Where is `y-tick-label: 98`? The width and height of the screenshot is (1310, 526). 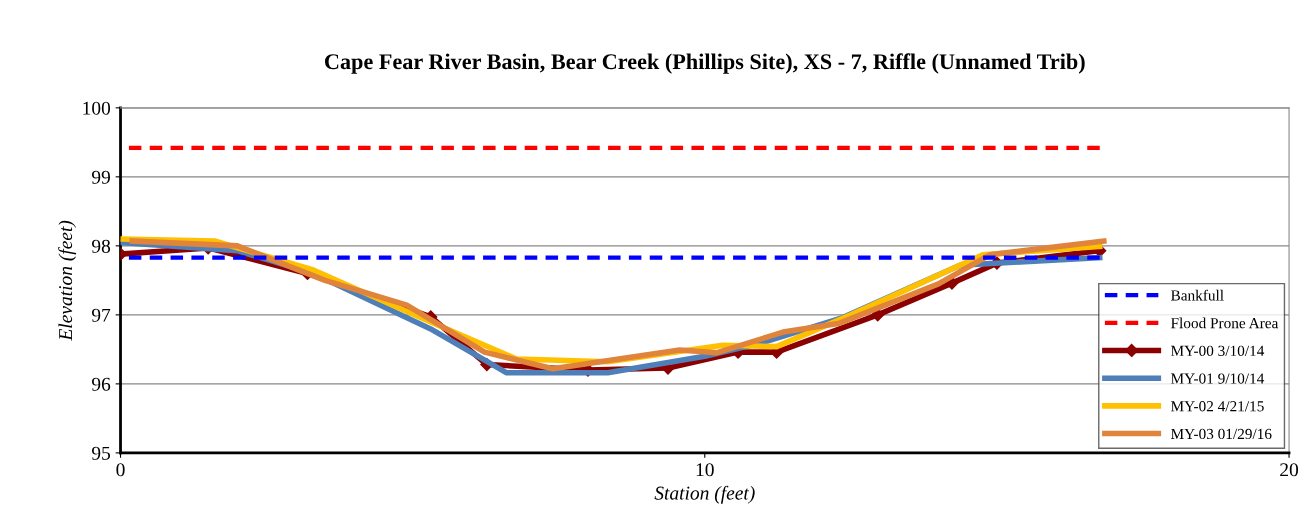
y-tick-label: 98 is located at coordinates (101, 246).